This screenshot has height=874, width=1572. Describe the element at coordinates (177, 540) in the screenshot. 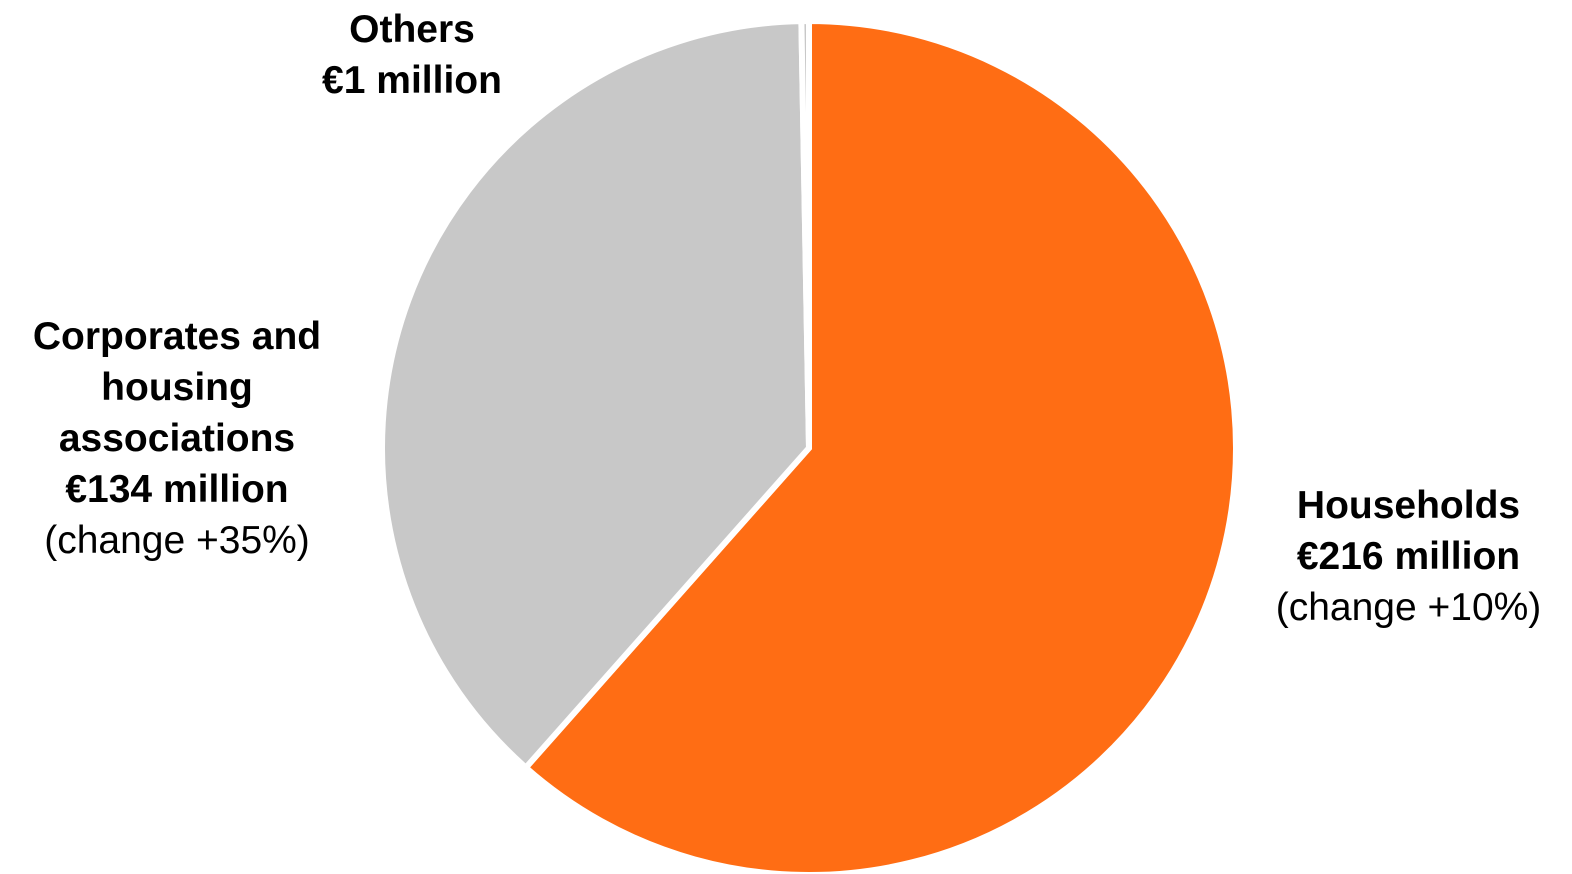

I see `corporates-change: (change +35%)` at that location.